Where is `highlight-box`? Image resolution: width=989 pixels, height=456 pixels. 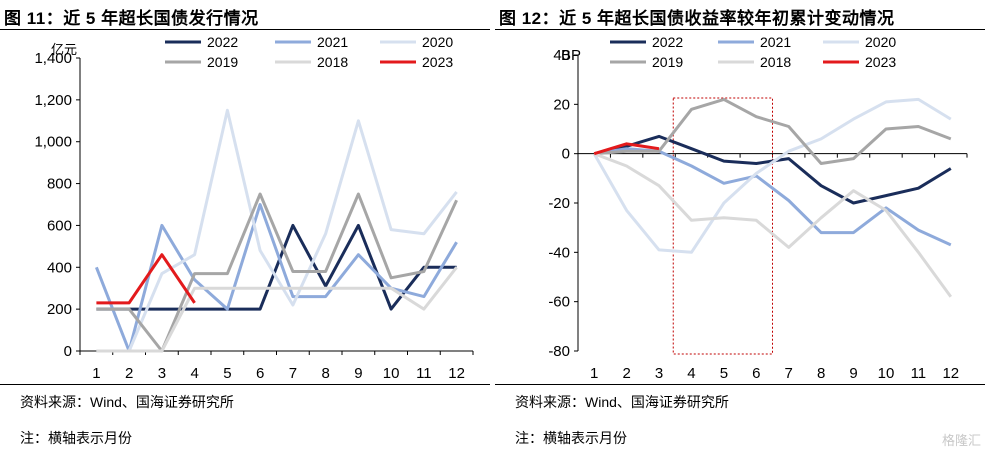 highlight-box is located at coordinates (722, 226).